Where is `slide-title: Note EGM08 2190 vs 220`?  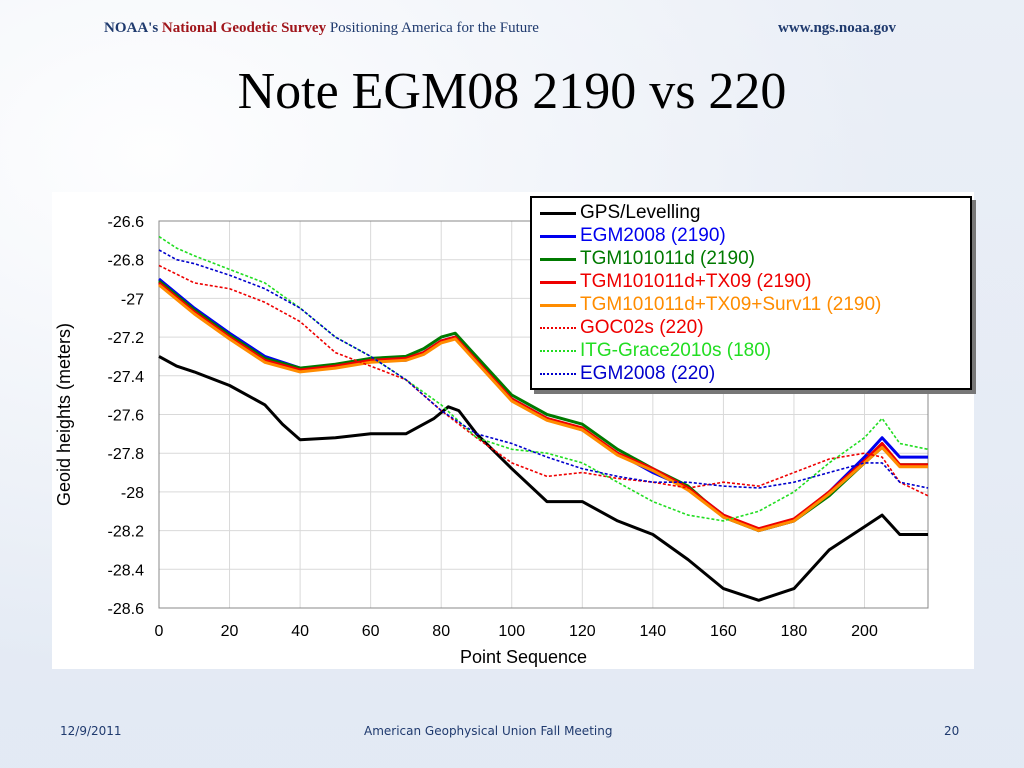 slide-title: Note EGM08 2190 vs 220 is located at coordinates (512, 91).